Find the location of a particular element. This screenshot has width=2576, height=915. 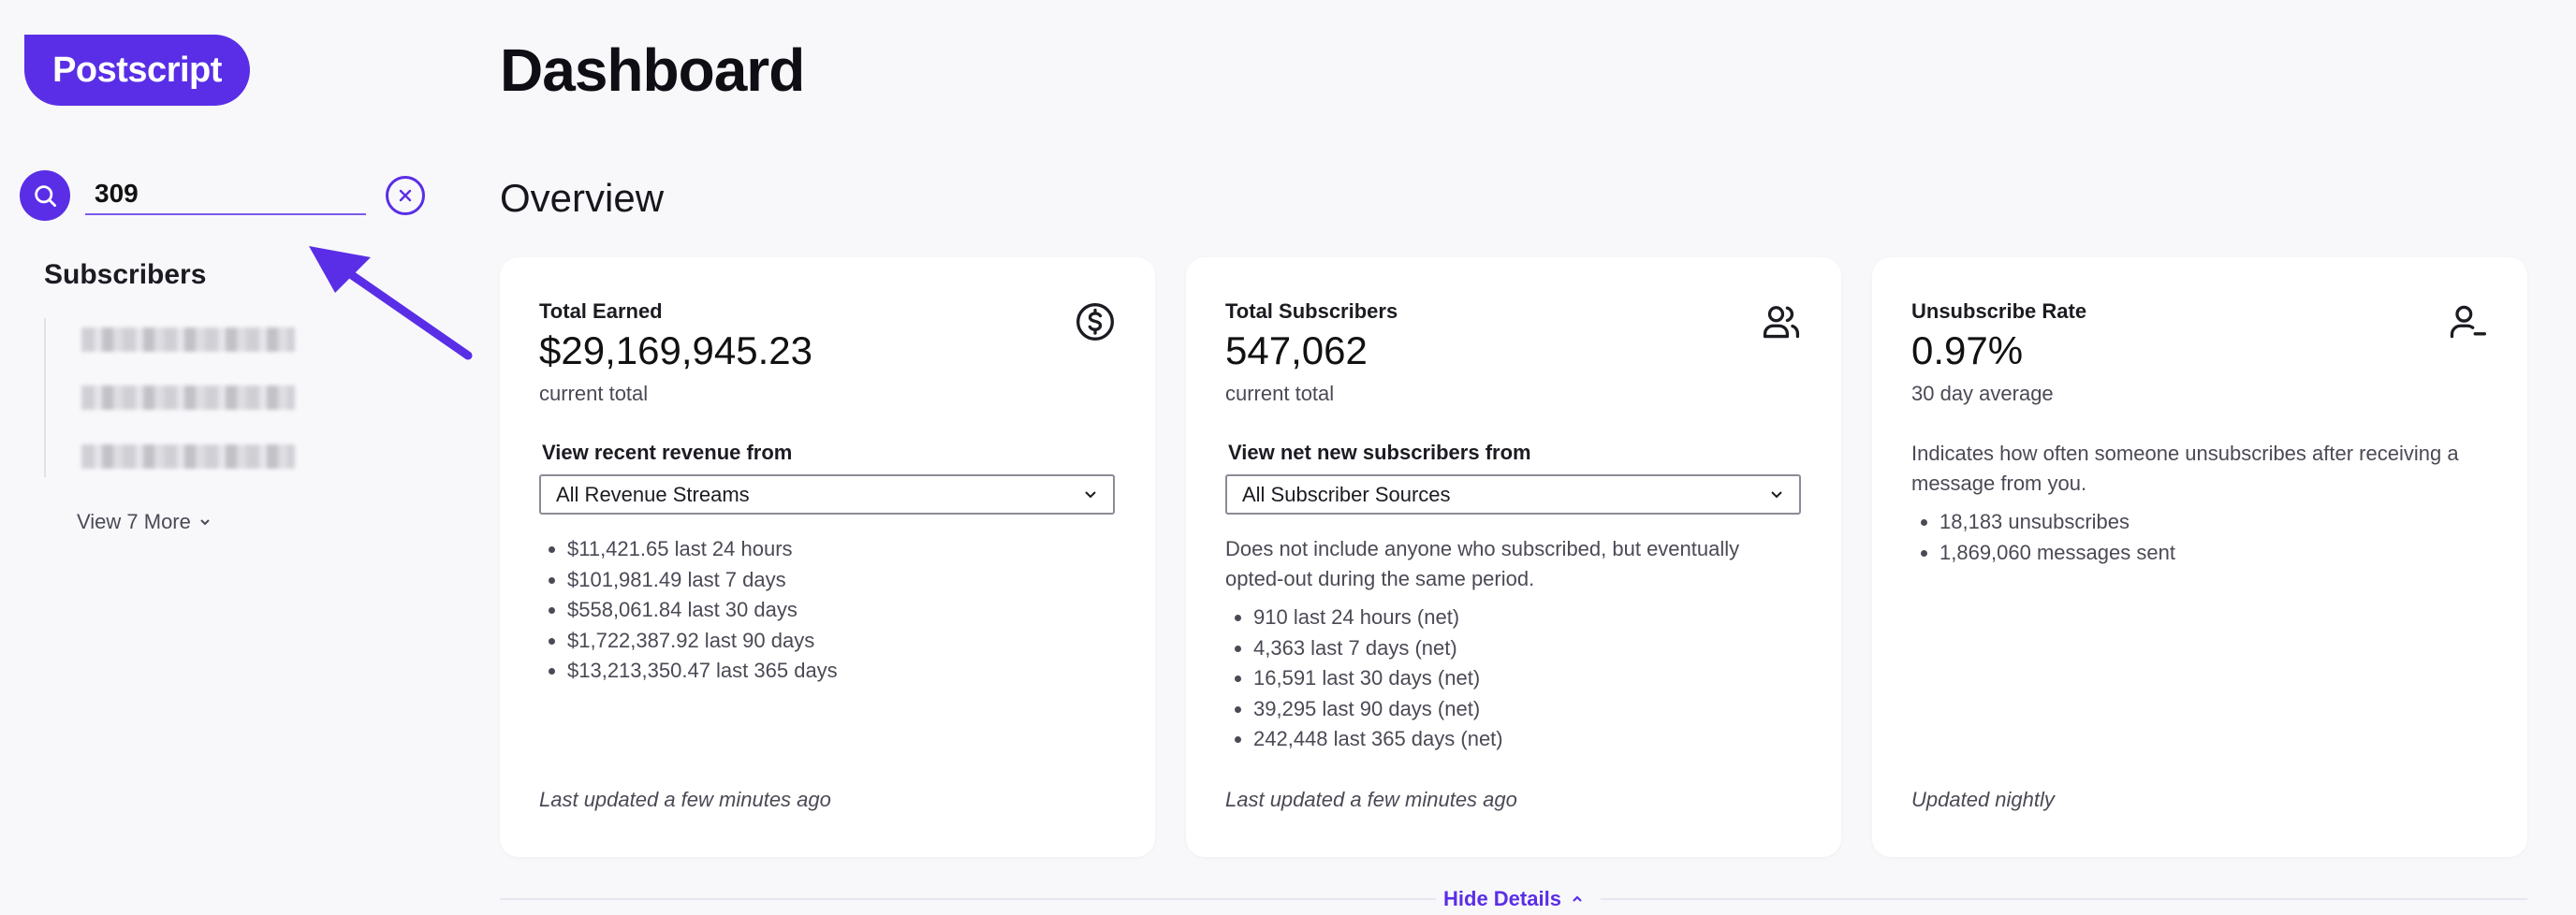

revenue-stream-select: All Revenue Streams is located at coordinates (827, 495).